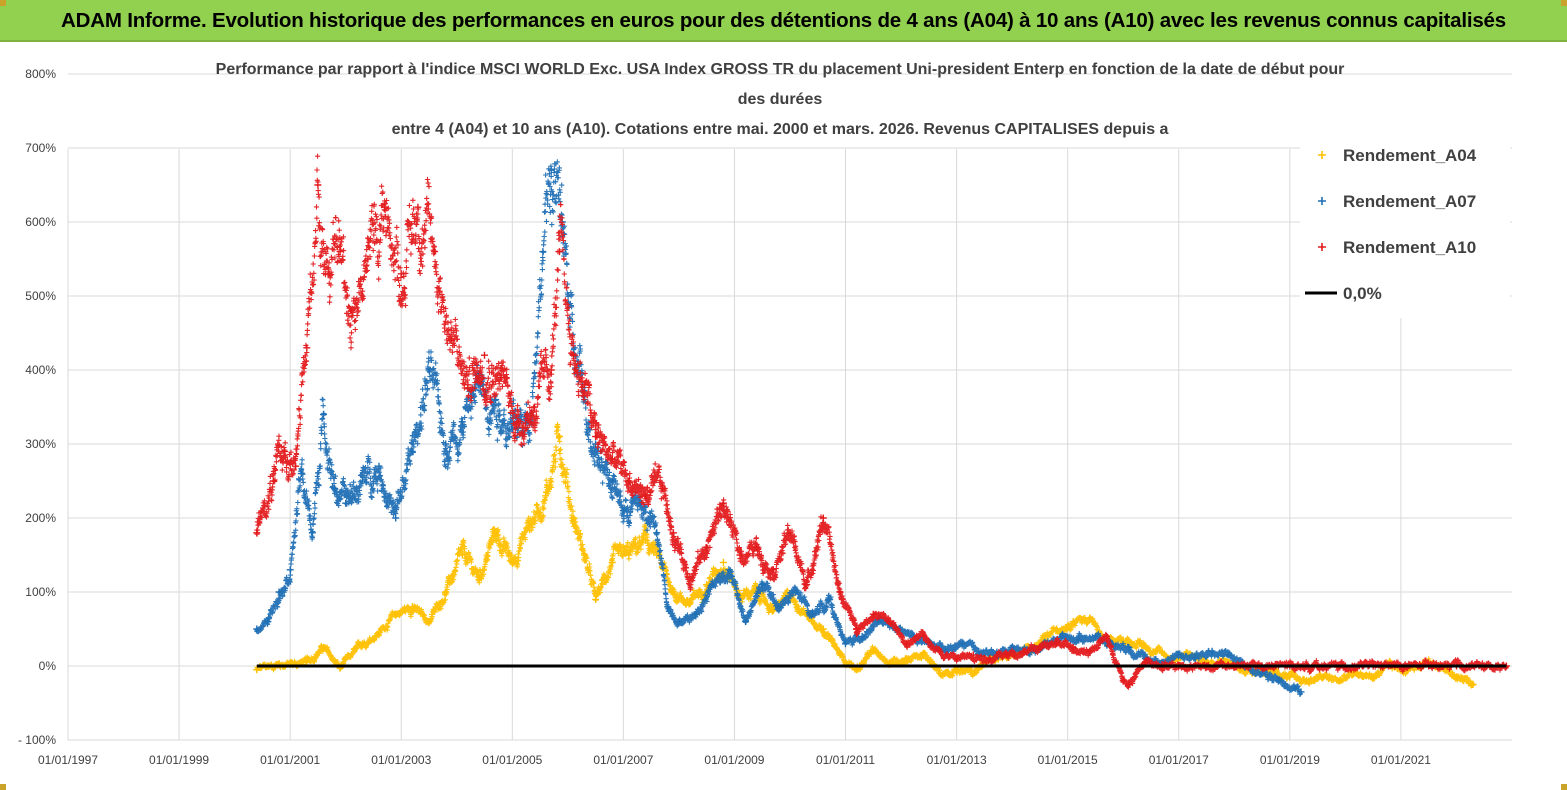  I want to click on x-tick-label: 01/01/1999, so click(179, 760).